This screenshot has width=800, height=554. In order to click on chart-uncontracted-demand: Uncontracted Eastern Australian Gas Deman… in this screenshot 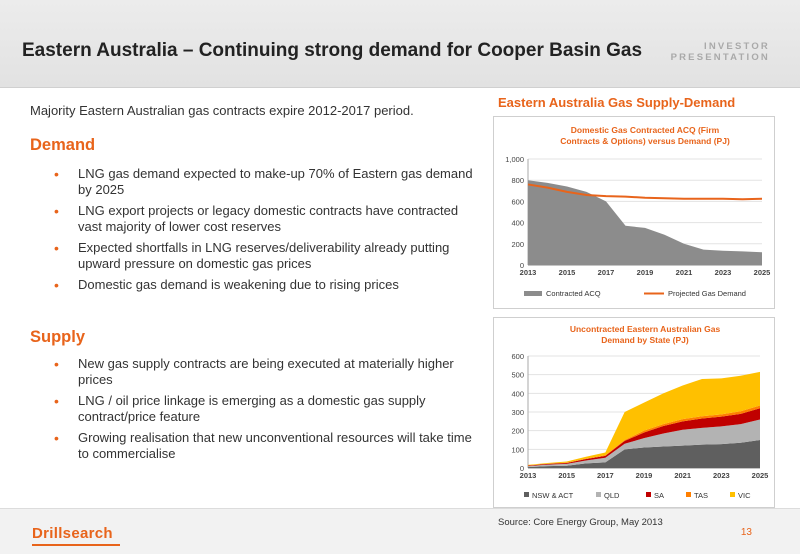, I will do `click(634, 412)`.